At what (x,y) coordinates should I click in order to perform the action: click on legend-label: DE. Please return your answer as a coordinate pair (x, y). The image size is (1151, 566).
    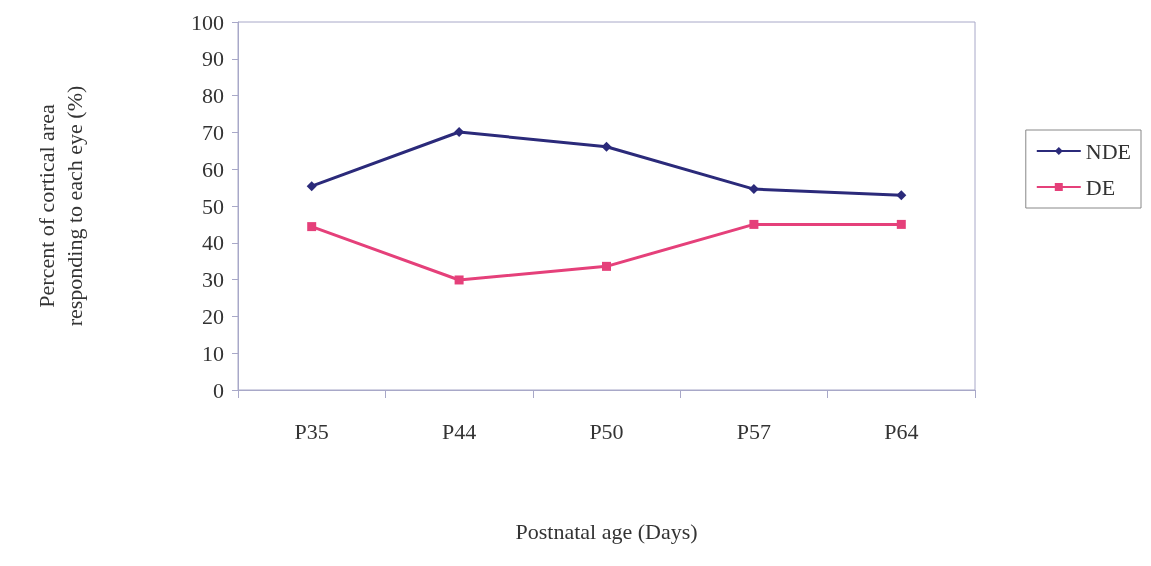
    Looking at the image, I should click on (1100, 187).